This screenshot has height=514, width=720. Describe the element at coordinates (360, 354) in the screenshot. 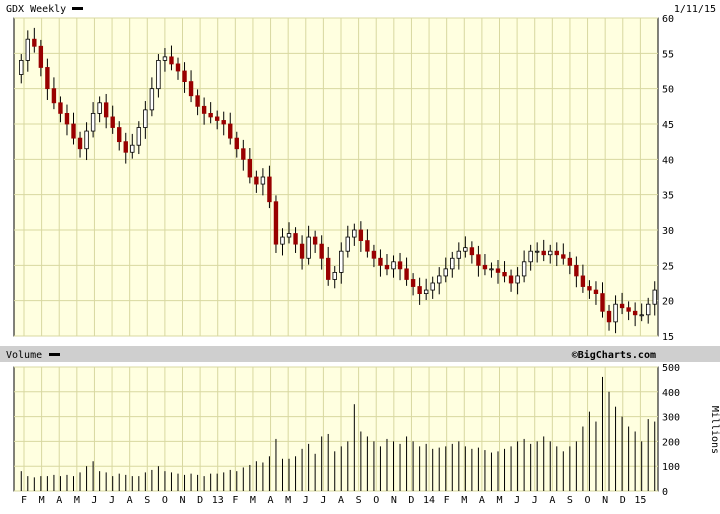

I see `volume-header-band` at that location.